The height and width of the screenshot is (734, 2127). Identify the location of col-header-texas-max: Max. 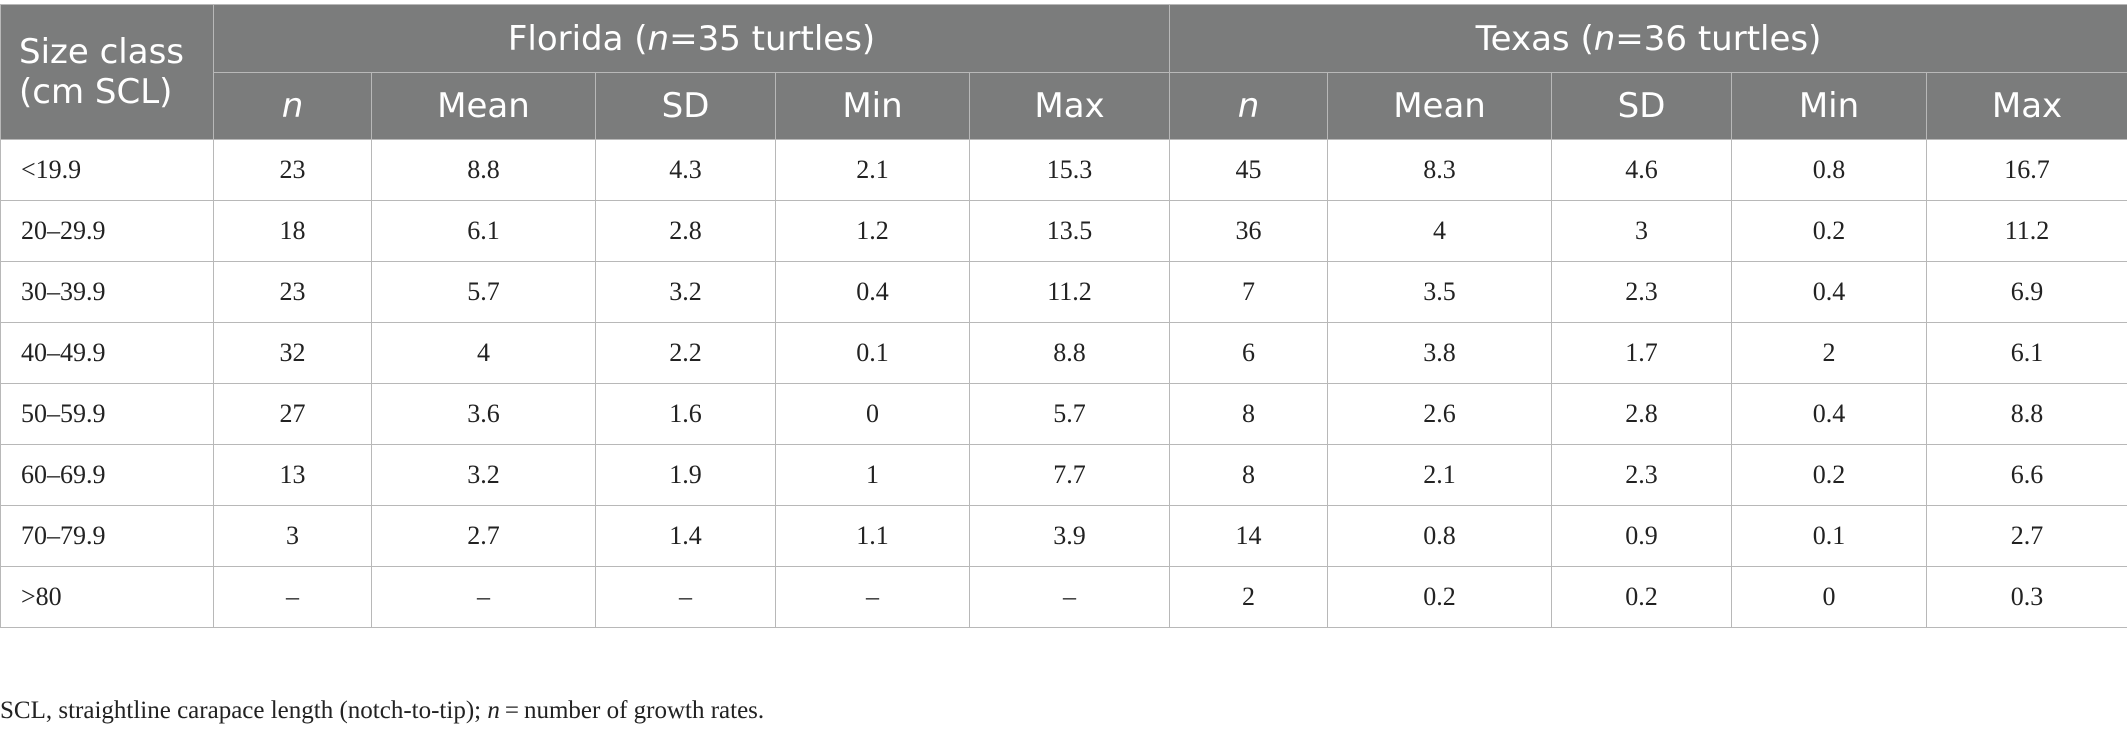
(2026, 106).